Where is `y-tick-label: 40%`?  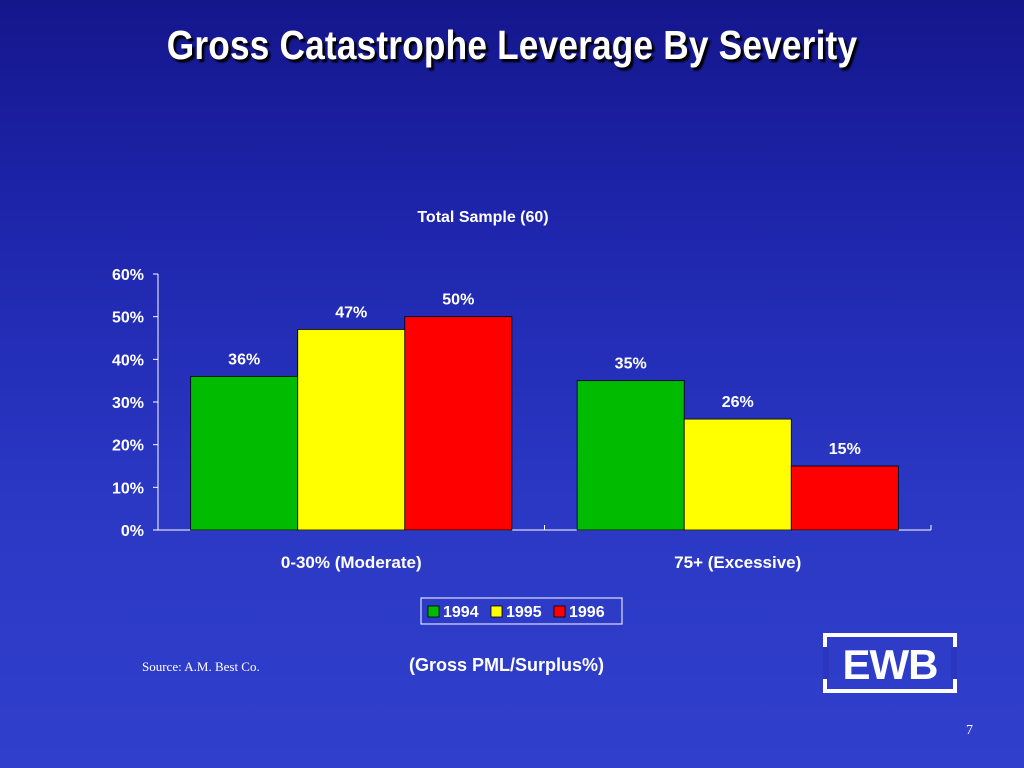 y-tick-label: 40% is located at coordinates (128, 360).